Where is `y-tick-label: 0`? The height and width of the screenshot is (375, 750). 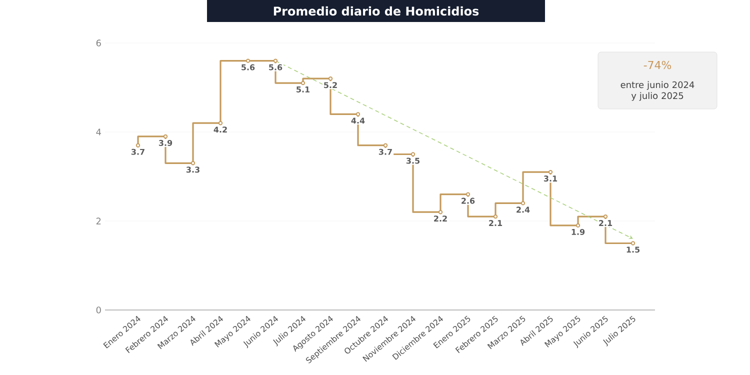 y-tick-label: 0 is located at coordinates (98, 310).